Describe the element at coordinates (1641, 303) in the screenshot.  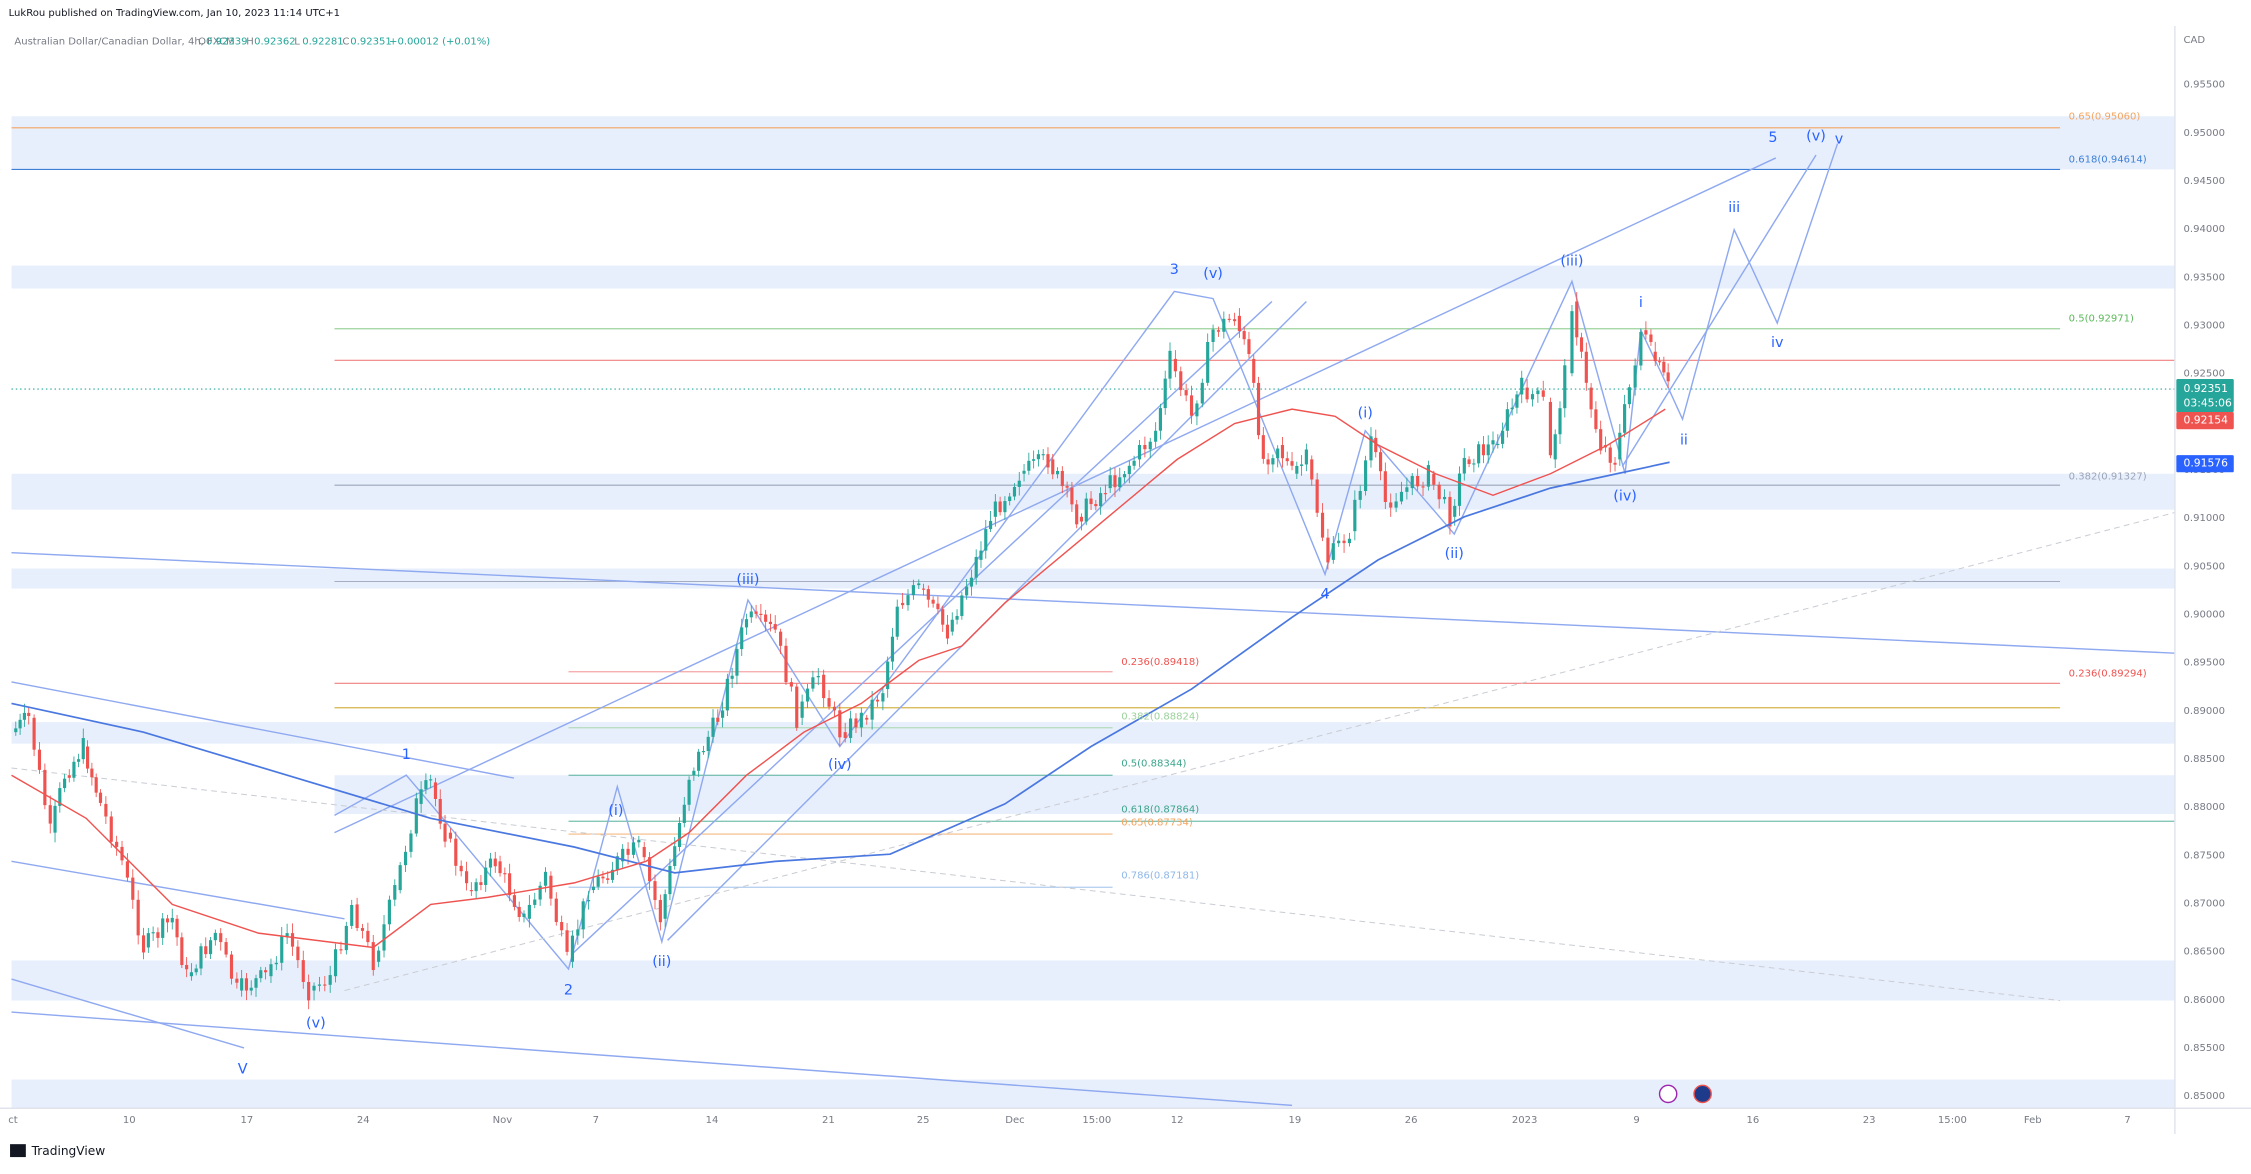
I see `wave-label: i` at that location.